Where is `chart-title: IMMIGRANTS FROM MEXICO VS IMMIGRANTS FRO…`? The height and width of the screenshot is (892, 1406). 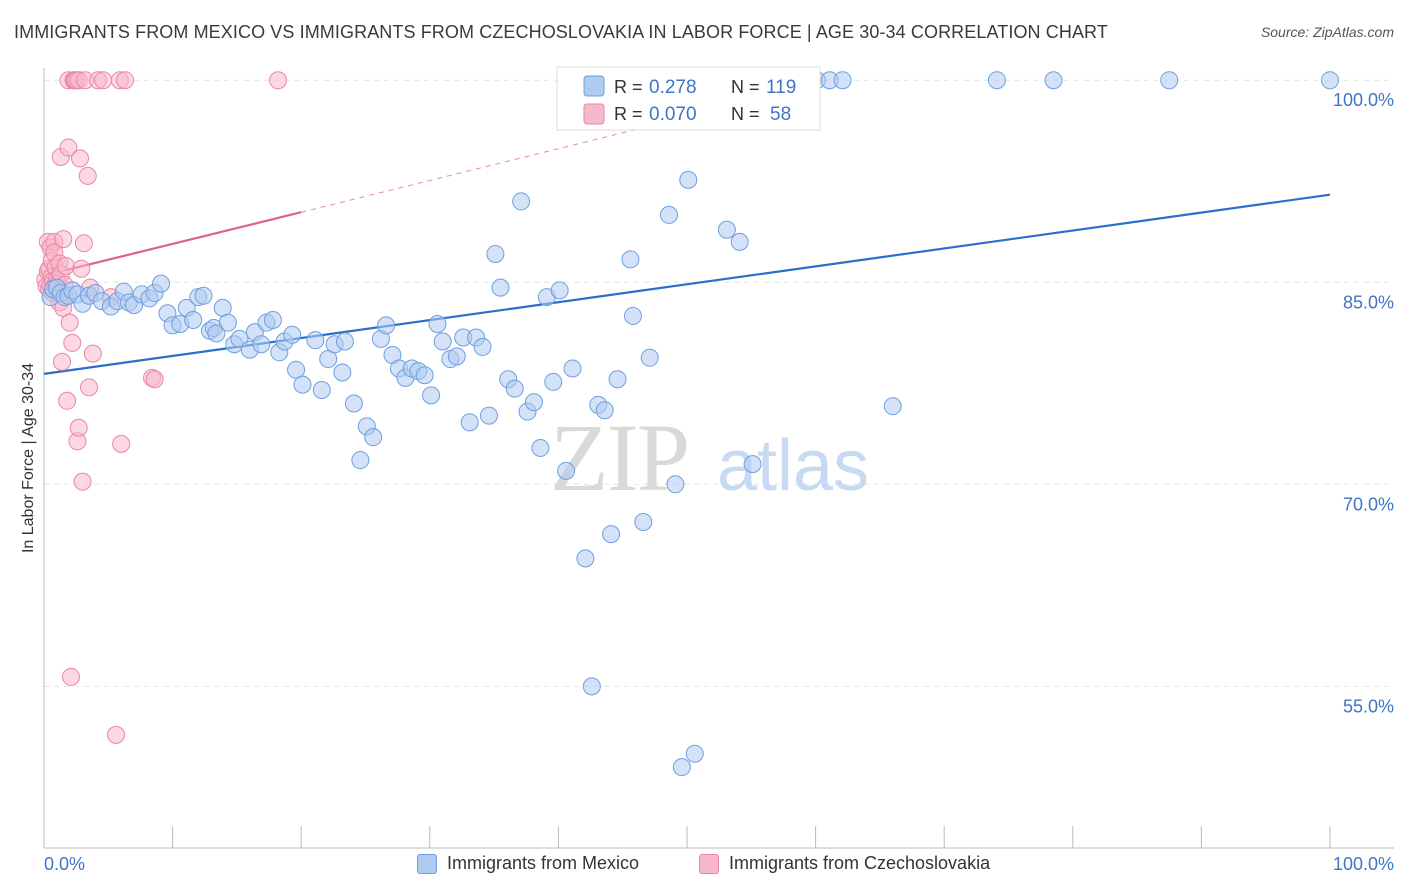
chart-title: IMMIGRANTS FROM MEXICO VS IMMIGRANTS FRO… is located at coordinates (561, 32).